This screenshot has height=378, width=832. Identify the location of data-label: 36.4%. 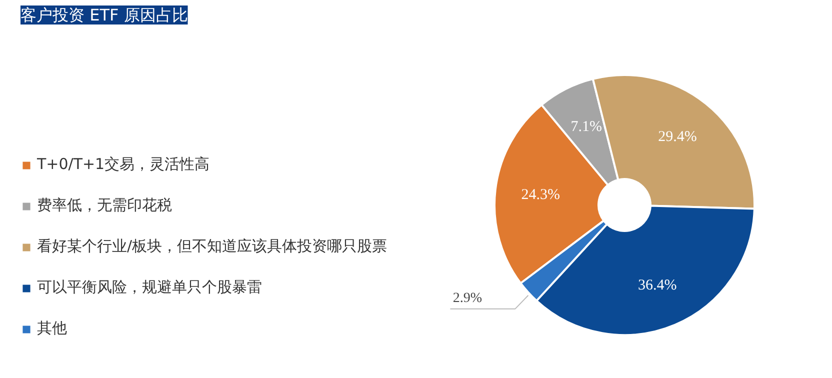
(657, 286).